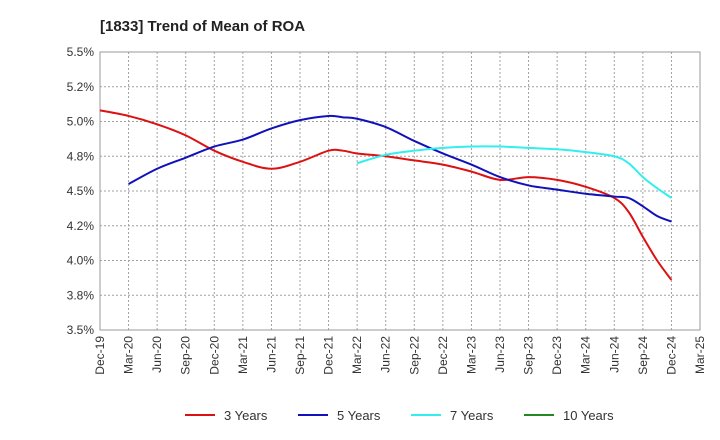 Image resolution: width=720 pixels, height=440 pixels. I want to click on y-tick-label: 4.0%, so click(81, 261).